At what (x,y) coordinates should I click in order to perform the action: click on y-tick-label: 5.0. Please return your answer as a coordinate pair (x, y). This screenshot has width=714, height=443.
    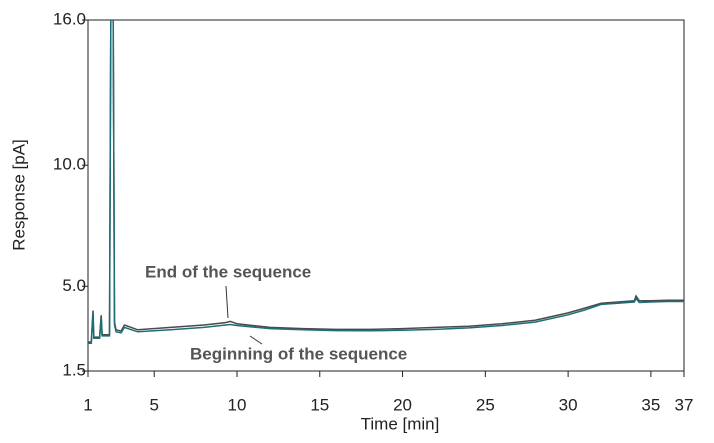
    Looking at the image, I should click on (74, 285).